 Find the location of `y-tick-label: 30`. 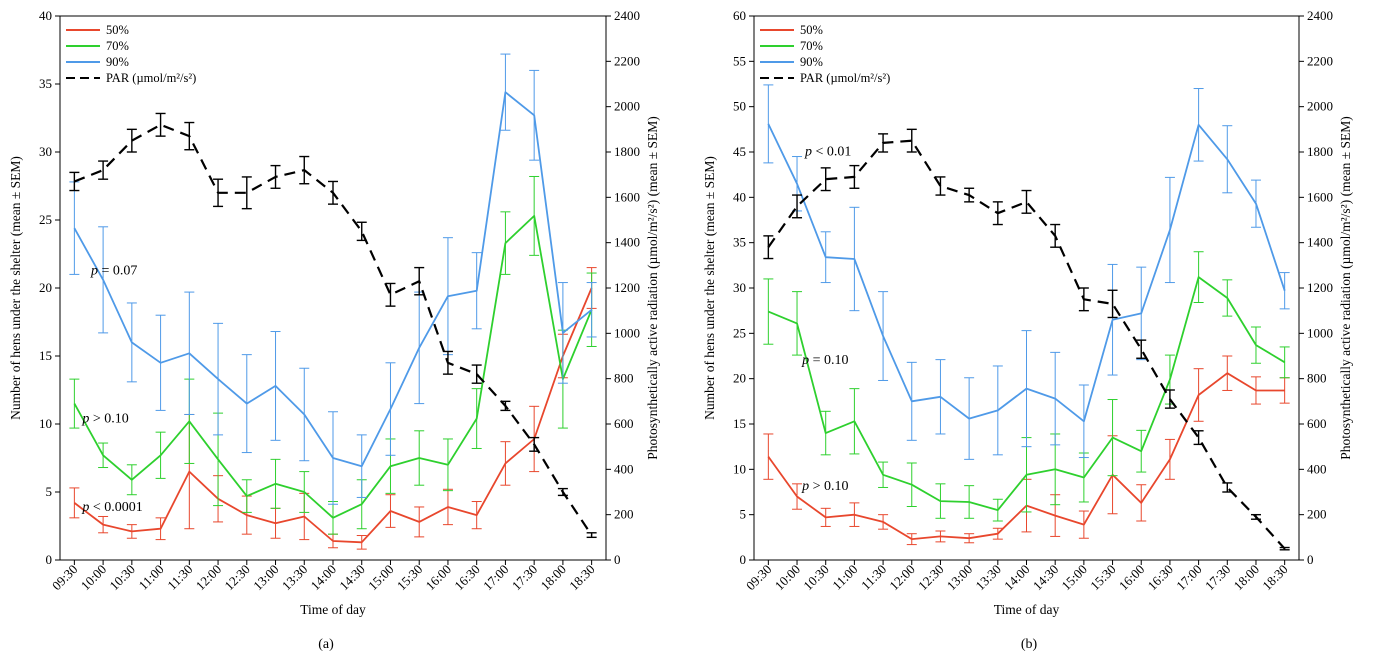

y-tick-label: 30 is located at coordinates (45, 151).